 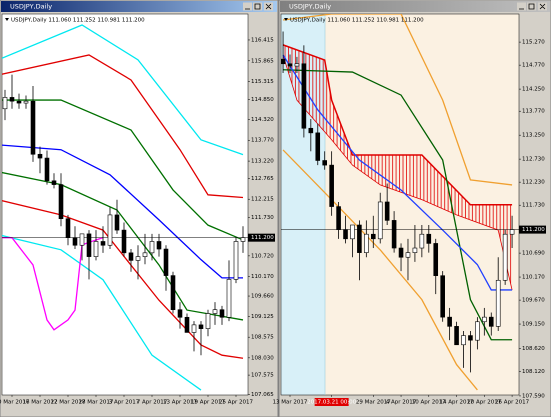 I want to click on x-tick-label: 13 Apr 2017, so click(x=180, y=403).